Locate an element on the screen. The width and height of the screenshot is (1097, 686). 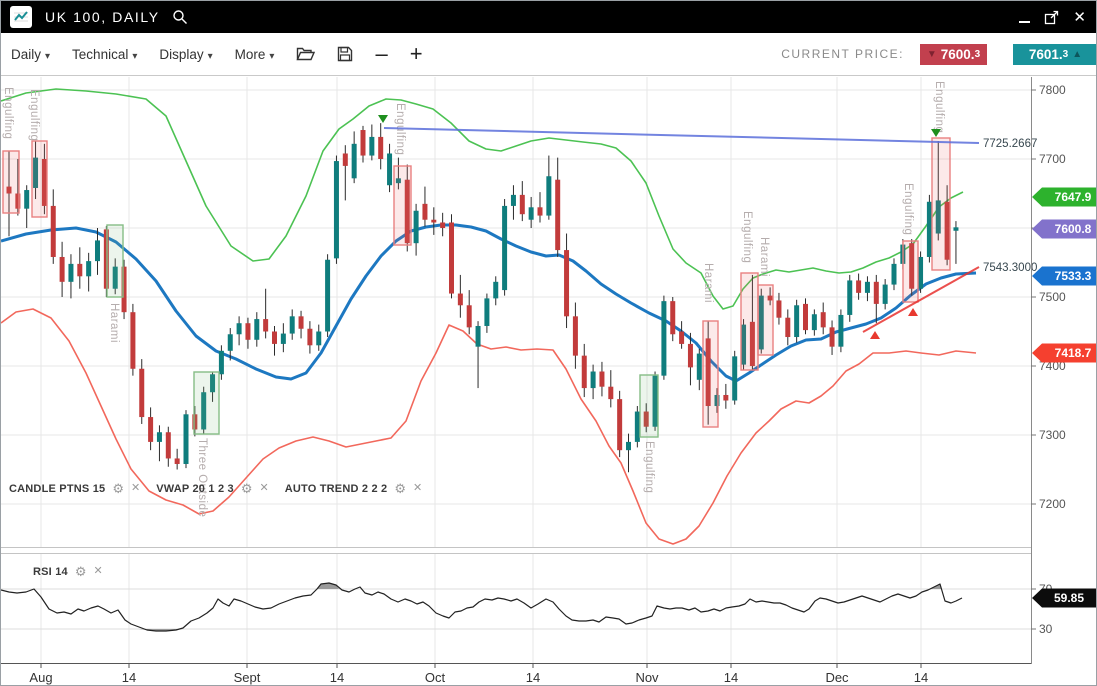
rsi-pane is located at coordinates (482, 607).